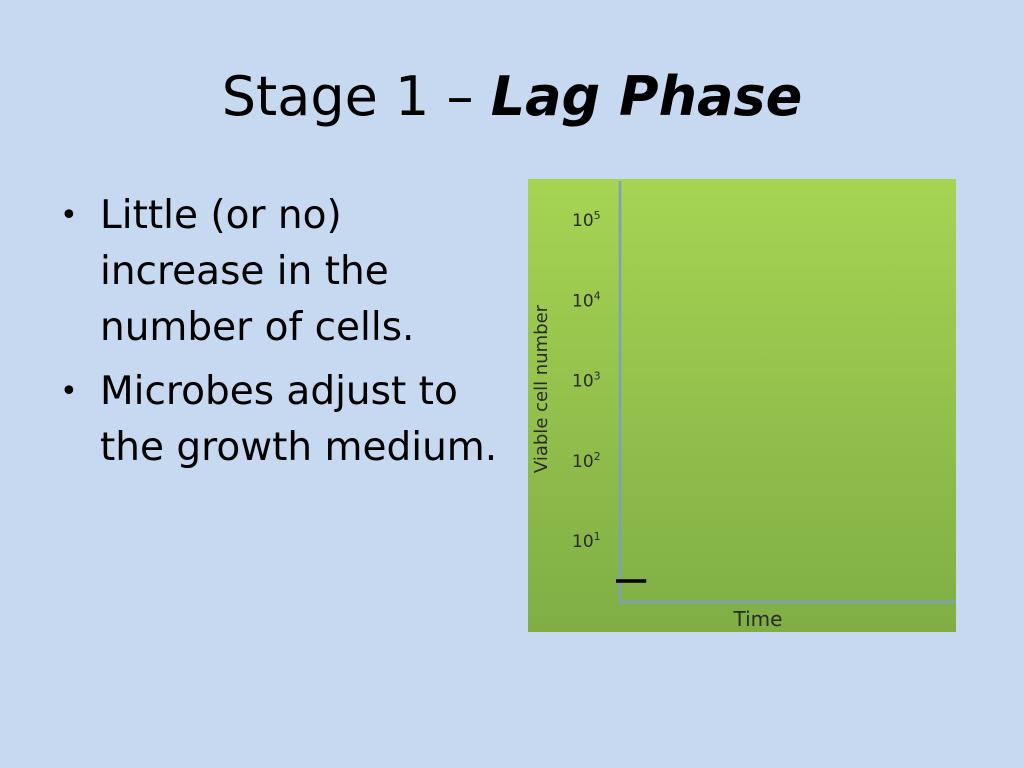 The image size is (1024, 768). What do you see at coordinates (586, 461) in the screenshot?
I see `y-tick-label: 10²` at bounding box center [586, 461].